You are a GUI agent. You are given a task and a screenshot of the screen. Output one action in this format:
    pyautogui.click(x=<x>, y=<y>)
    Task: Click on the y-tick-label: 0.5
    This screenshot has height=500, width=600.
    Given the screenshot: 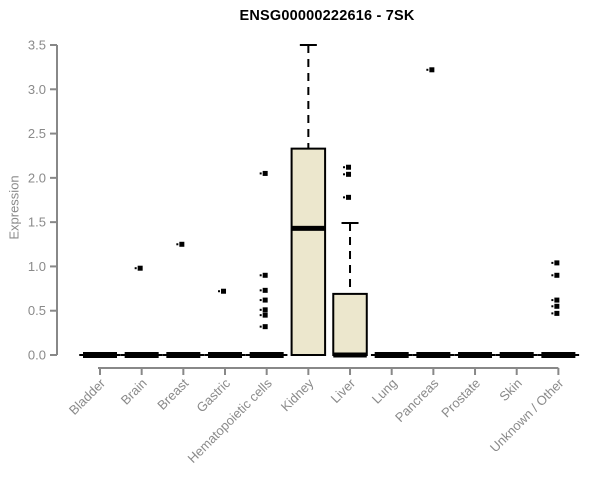 What is the action you would take?
    pyautogui.click(x=37, y=310)
    